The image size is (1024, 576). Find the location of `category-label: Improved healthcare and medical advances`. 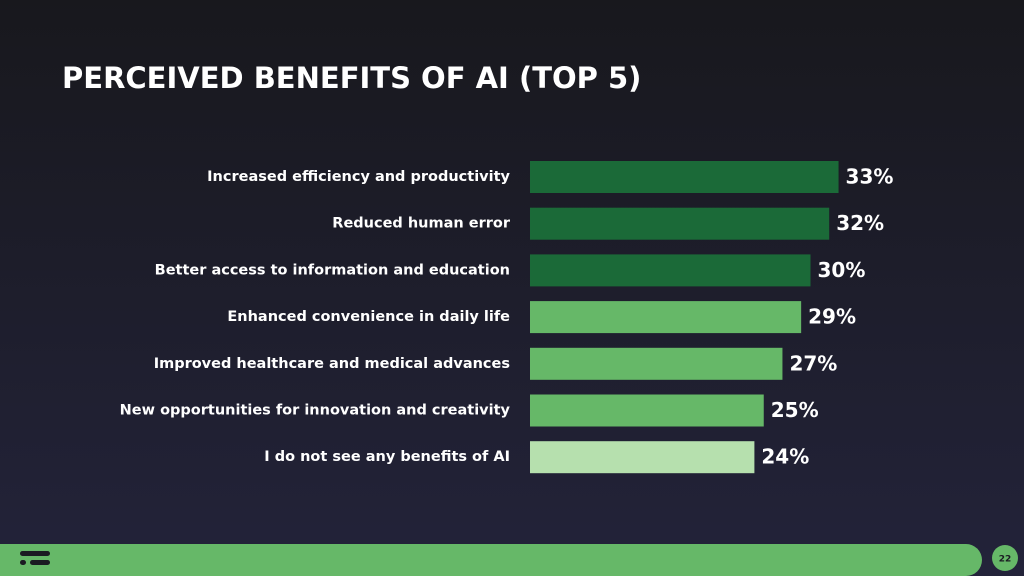

category-label: Improved healthcare and medical advances is located at coordinates (332, 364).